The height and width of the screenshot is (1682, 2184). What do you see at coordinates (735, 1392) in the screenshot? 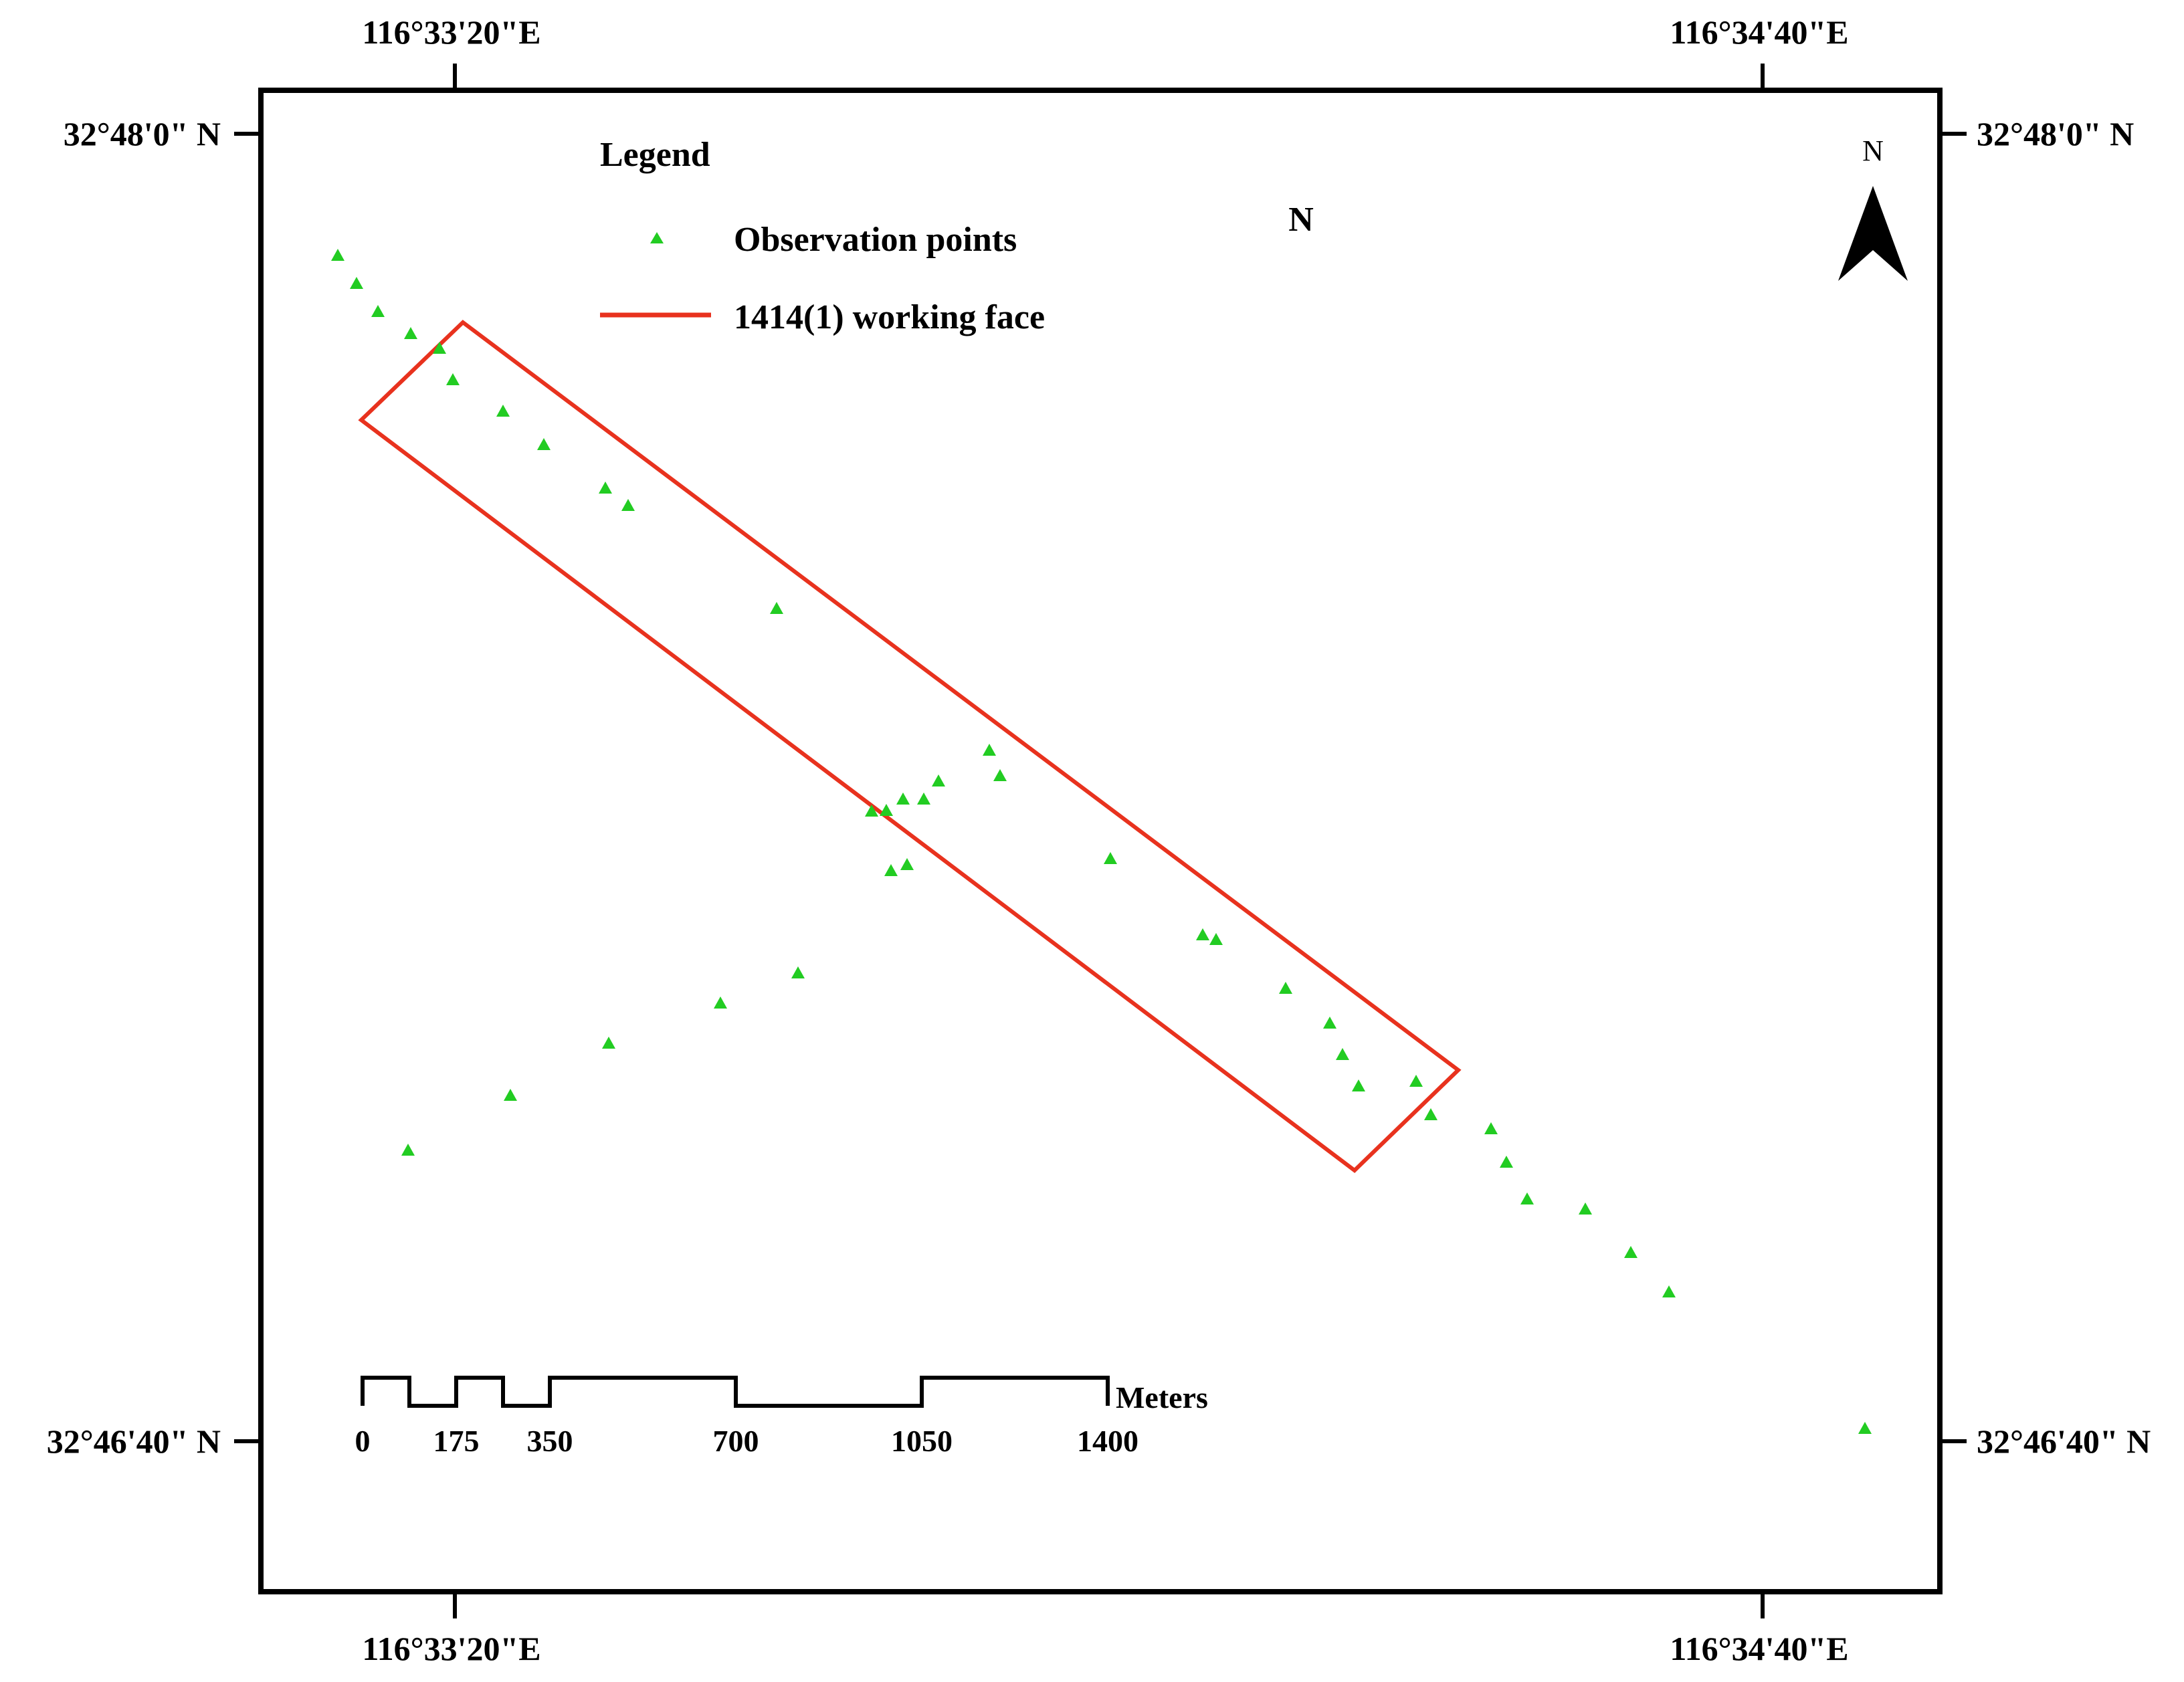
I see `scale-bar-line` at bounding box center [735, 1392].